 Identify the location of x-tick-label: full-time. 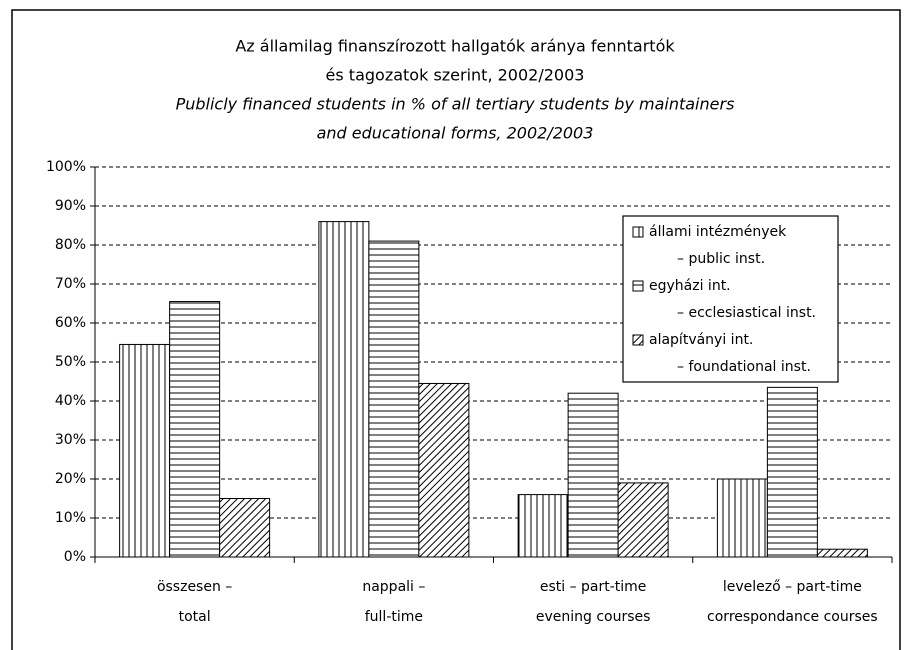
(394, 617).